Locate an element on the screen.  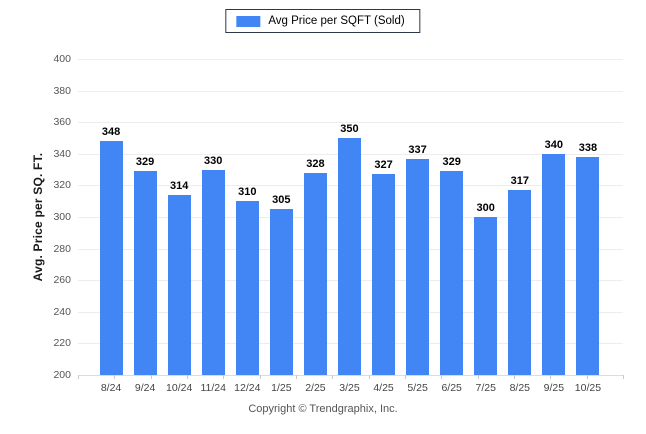
bar-10/24 is located at coordinates (179, 284).